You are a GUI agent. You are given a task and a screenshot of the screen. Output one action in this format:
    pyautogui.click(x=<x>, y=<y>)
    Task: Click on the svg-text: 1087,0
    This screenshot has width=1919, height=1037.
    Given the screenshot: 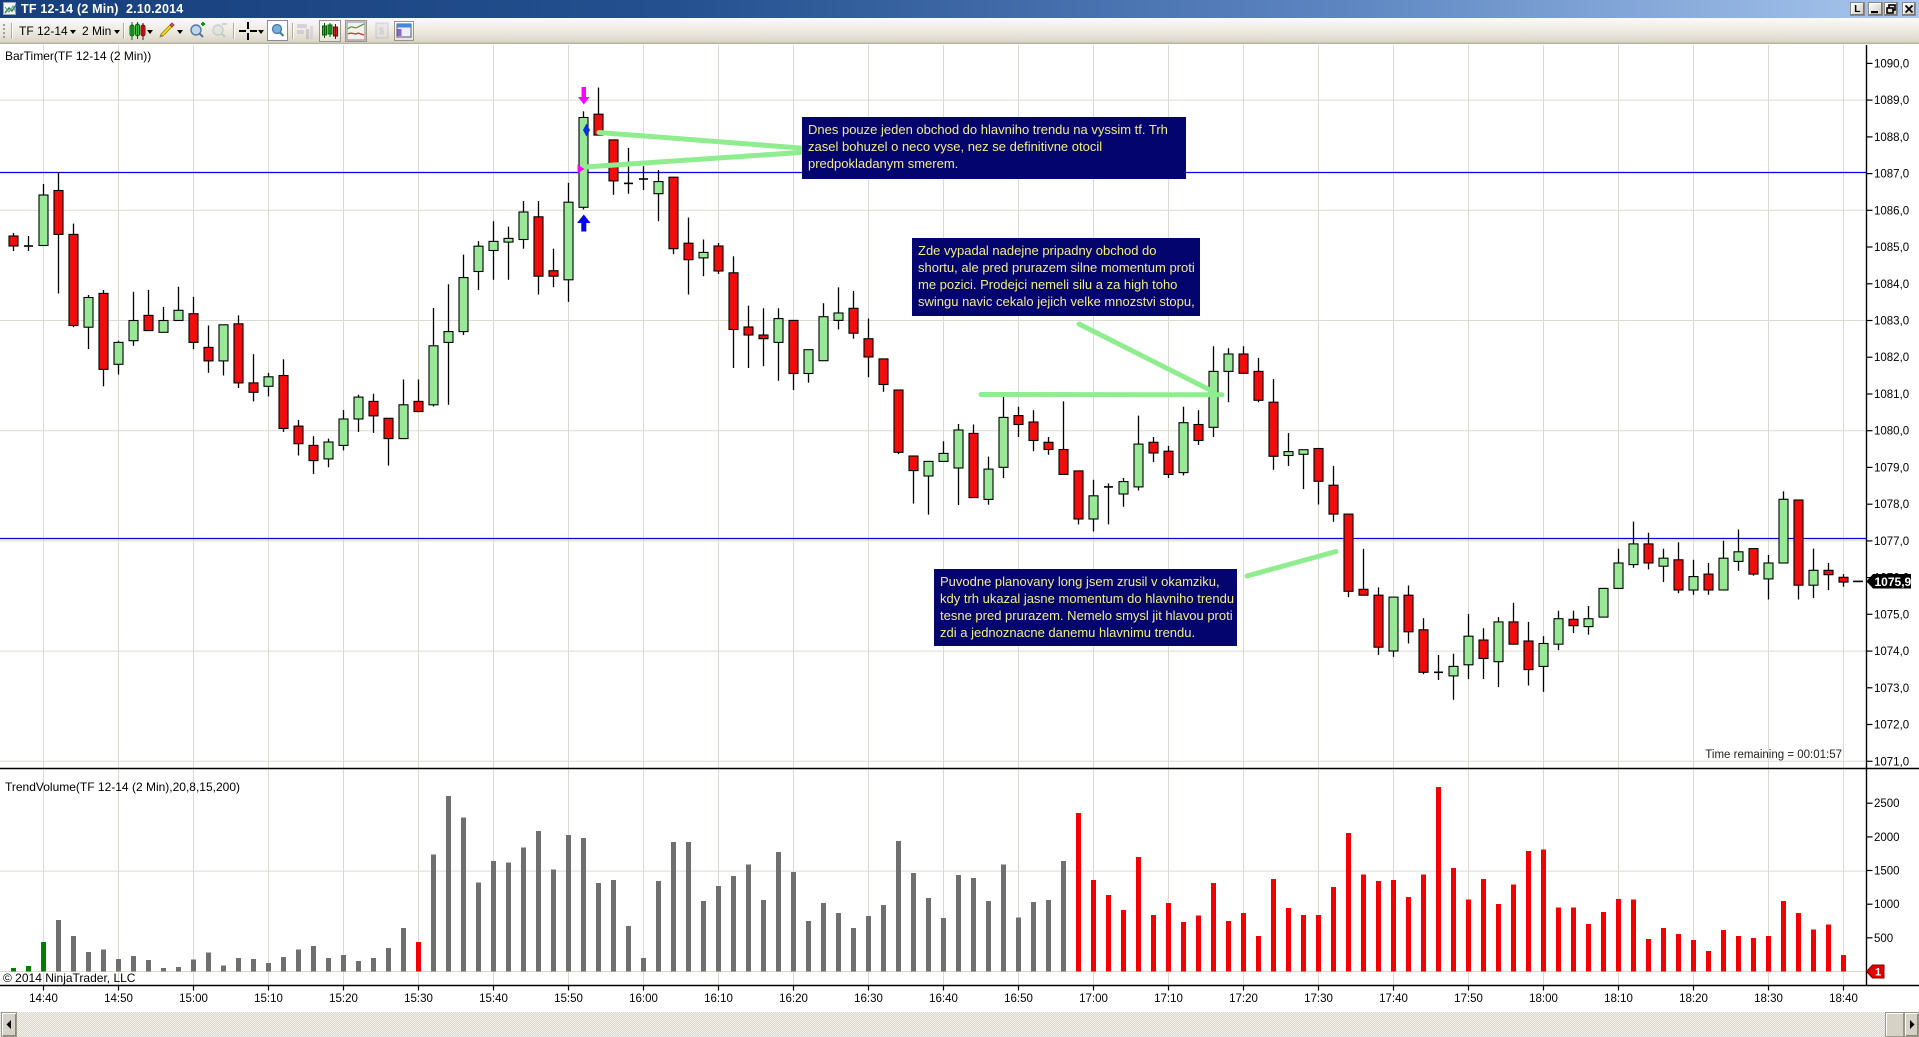 What is the action you would take?
    pyautogui.click(x=1891, y=175)
    